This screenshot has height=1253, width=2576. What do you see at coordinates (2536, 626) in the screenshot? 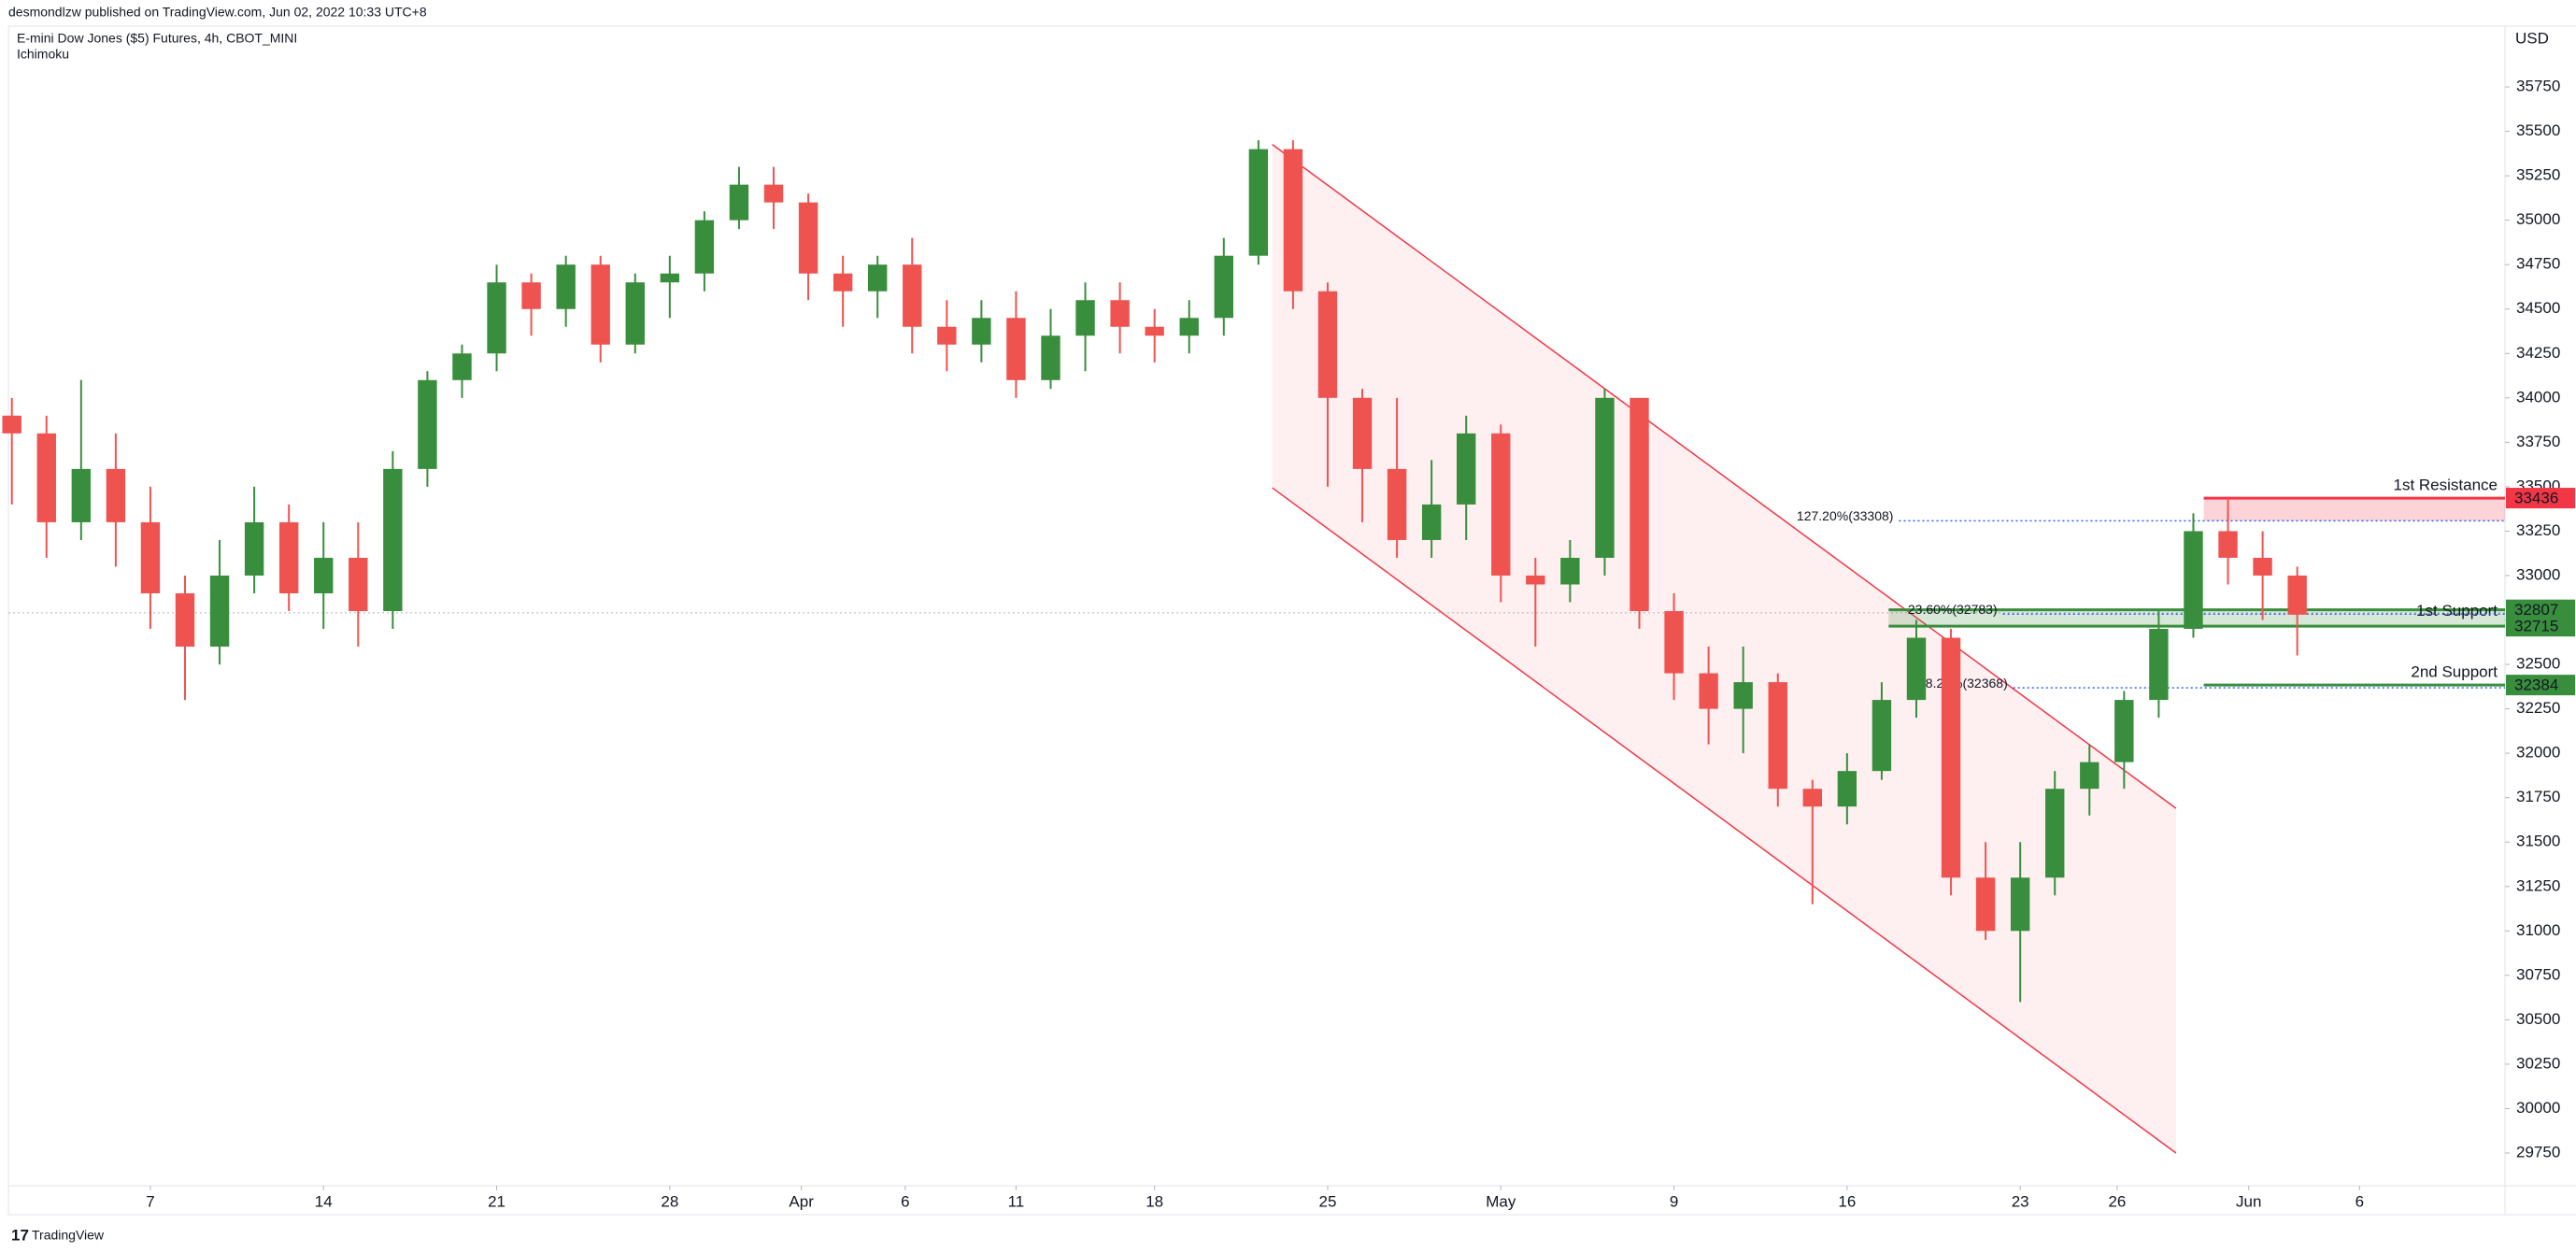
I see `price-badge-label: 32715` at bounding box center [2536, 626].